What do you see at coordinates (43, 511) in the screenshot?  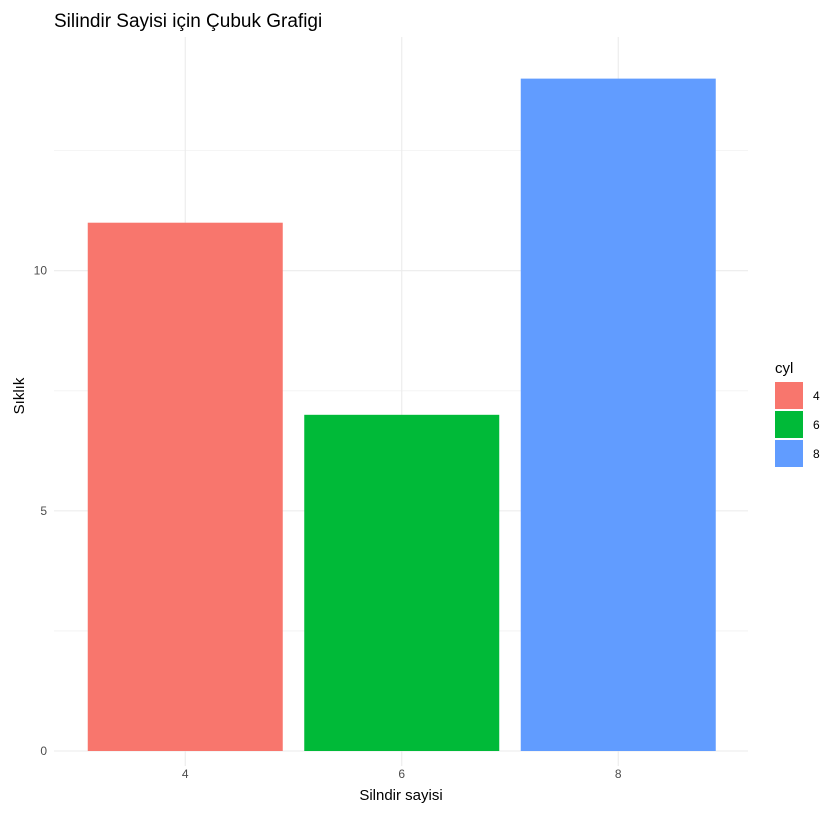 I see `y-tick-label: 5` at bounding box center [43, 511].